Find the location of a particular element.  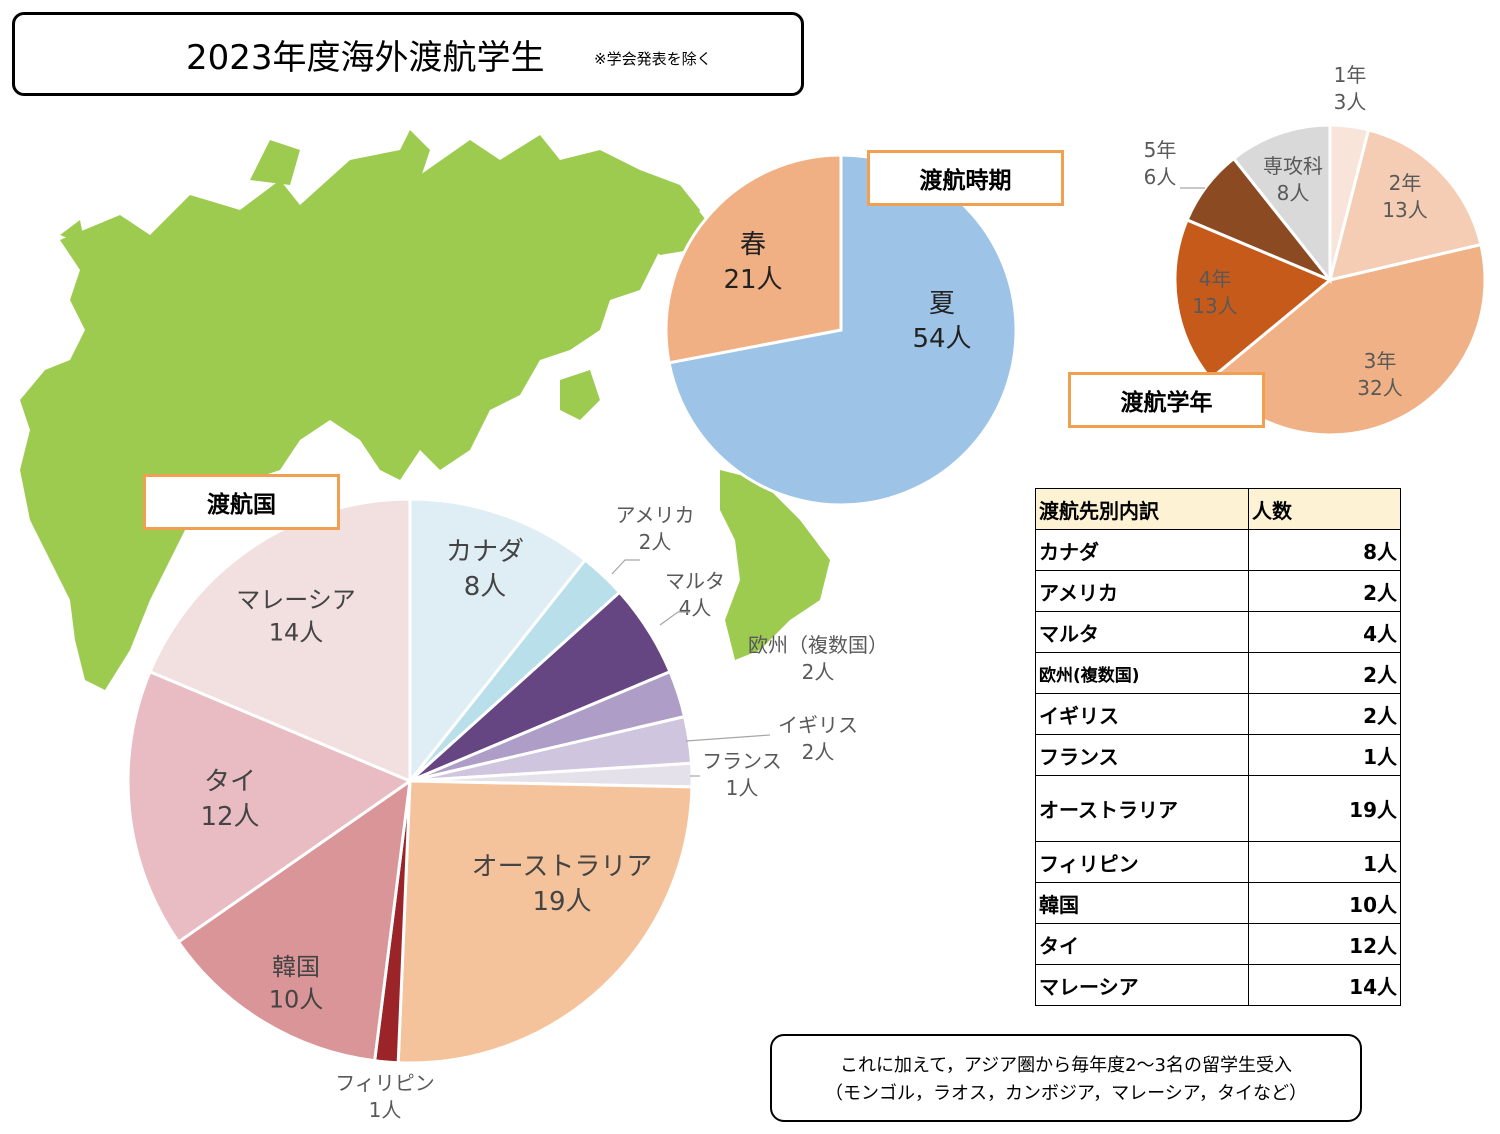

table-cell-destination: フィリピン is located at coordinates (1142, 862).